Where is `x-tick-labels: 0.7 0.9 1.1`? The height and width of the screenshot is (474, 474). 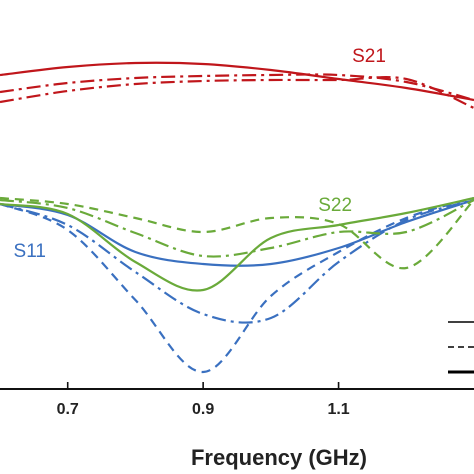
x-tick-labels: 0.7 0.9 1.1 is located at coordinates (203, 409).